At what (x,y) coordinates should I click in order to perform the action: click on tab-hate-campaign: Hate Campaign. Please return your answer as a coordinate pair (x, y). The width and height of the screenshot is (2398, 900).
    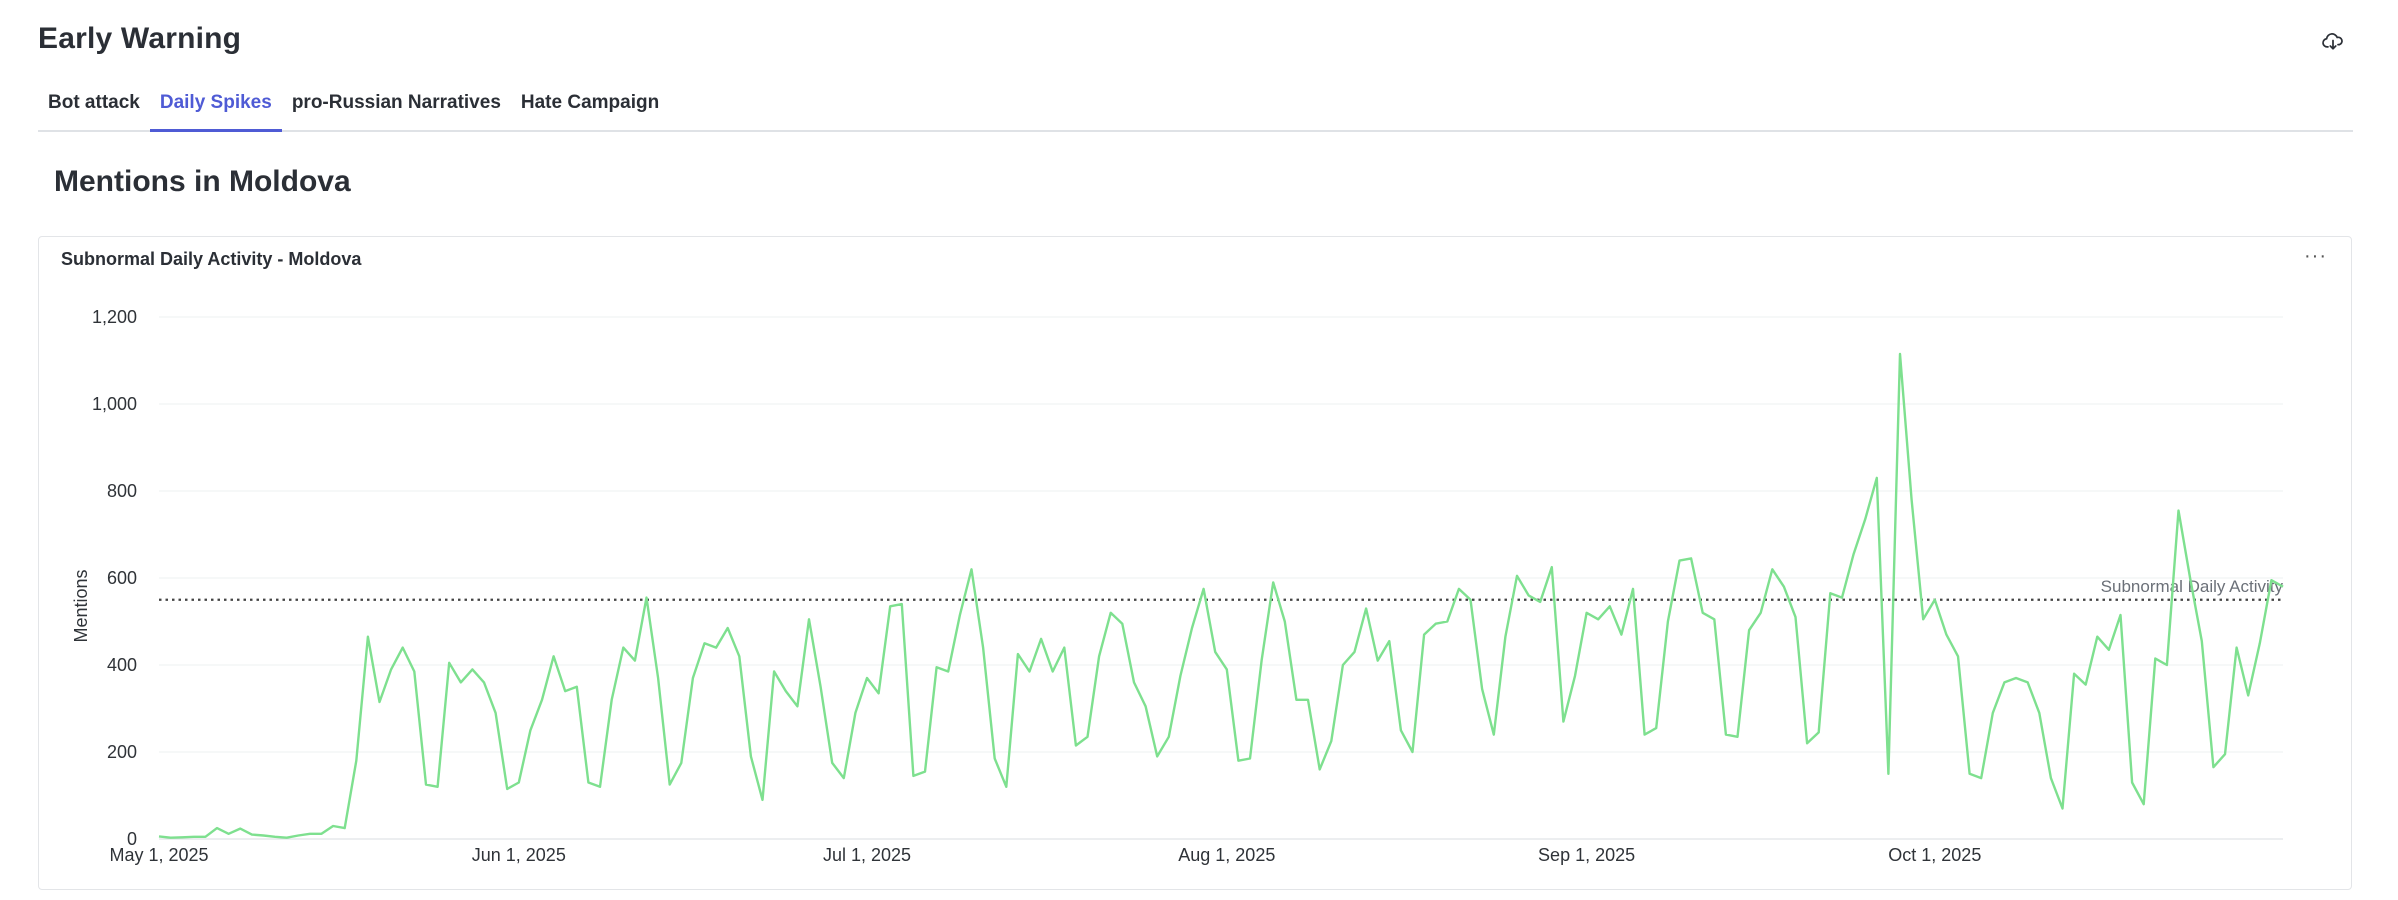
    Looking at the image, I should click on (590, 102).